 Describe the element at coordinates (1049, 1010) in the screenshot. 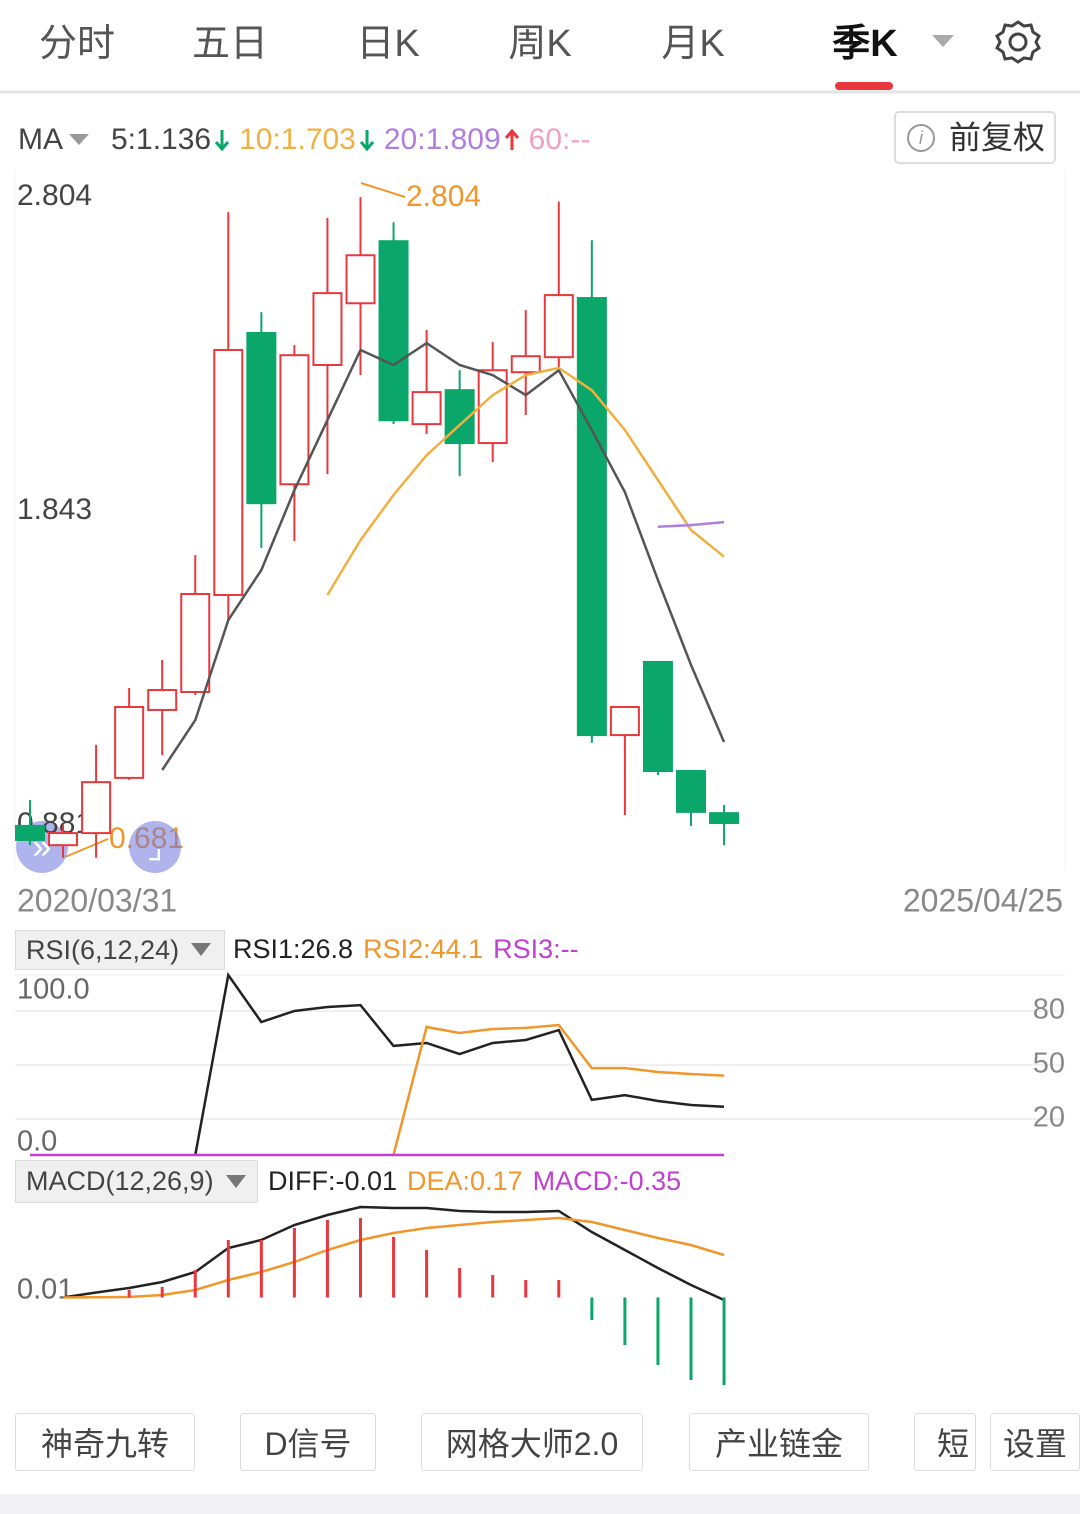

I see `y2-tick-label: 80` at that location.